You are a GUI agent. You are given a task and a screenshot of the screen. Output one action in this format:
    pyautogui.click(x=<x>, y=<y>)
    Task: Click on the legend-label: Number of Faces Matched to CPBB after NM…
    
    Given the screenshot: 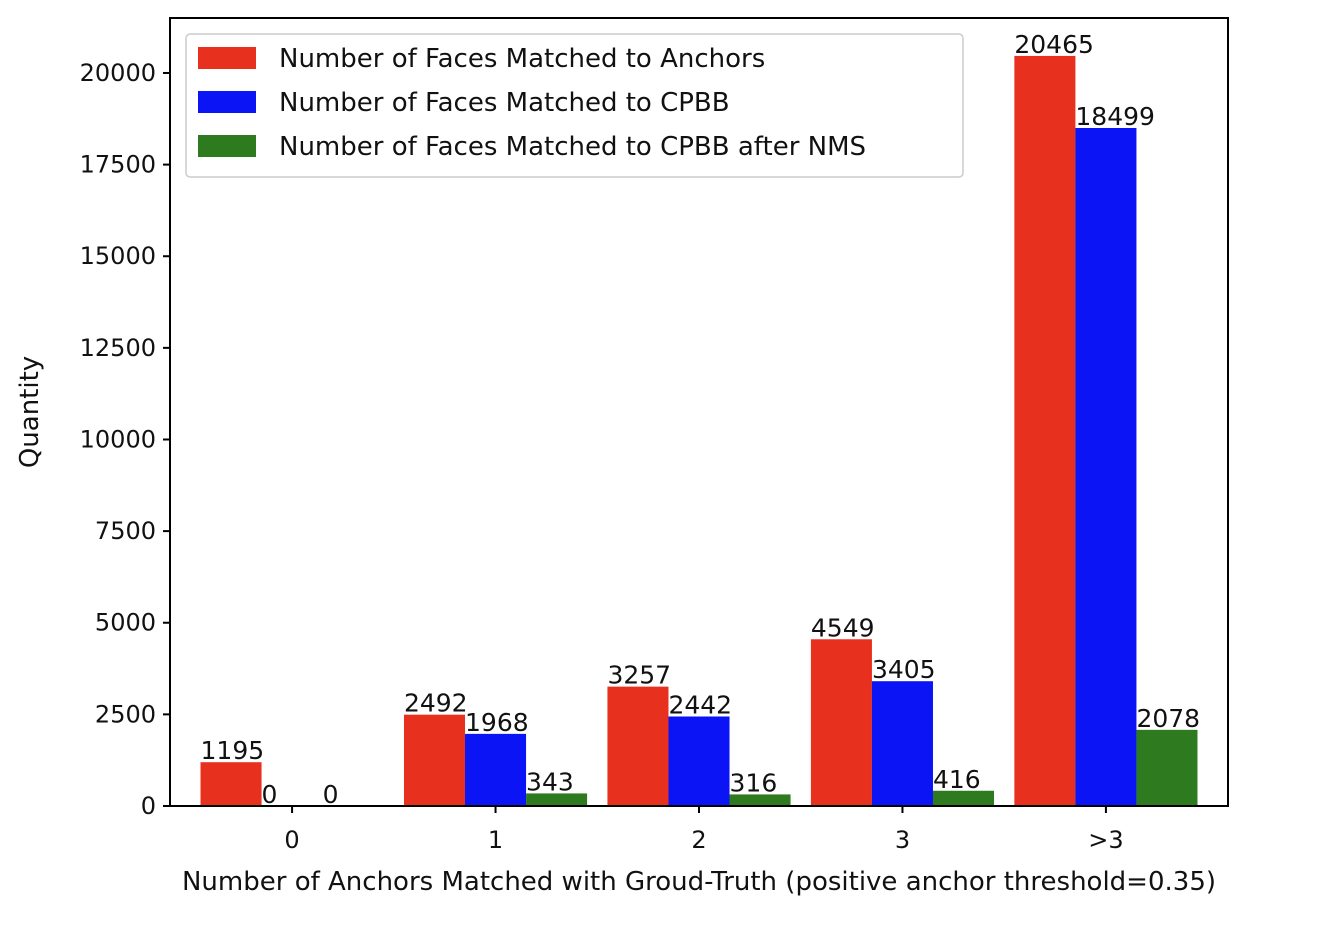 What is the action you would take?
    pyautogui.click(x=572, y=147)
    